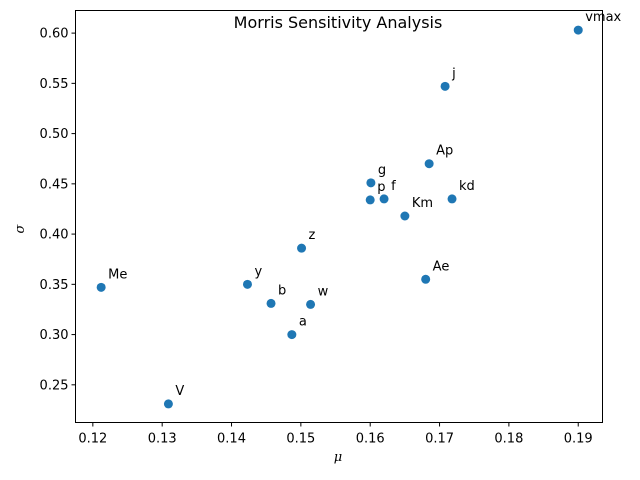 This screenshot has height=480, width=640. I want to click on x-tick-label: 0.18, so click(508, 439).